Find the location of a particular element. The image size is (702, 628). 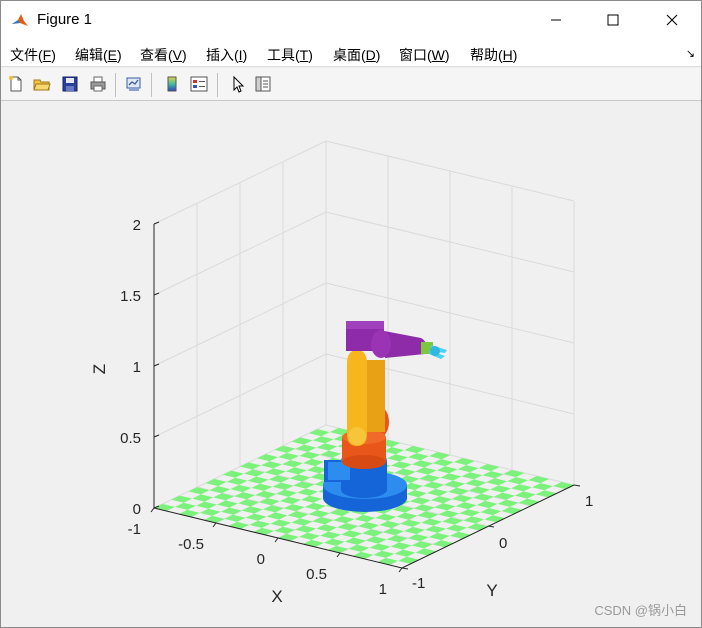

legend-icon is located at coordinates (199, 84).